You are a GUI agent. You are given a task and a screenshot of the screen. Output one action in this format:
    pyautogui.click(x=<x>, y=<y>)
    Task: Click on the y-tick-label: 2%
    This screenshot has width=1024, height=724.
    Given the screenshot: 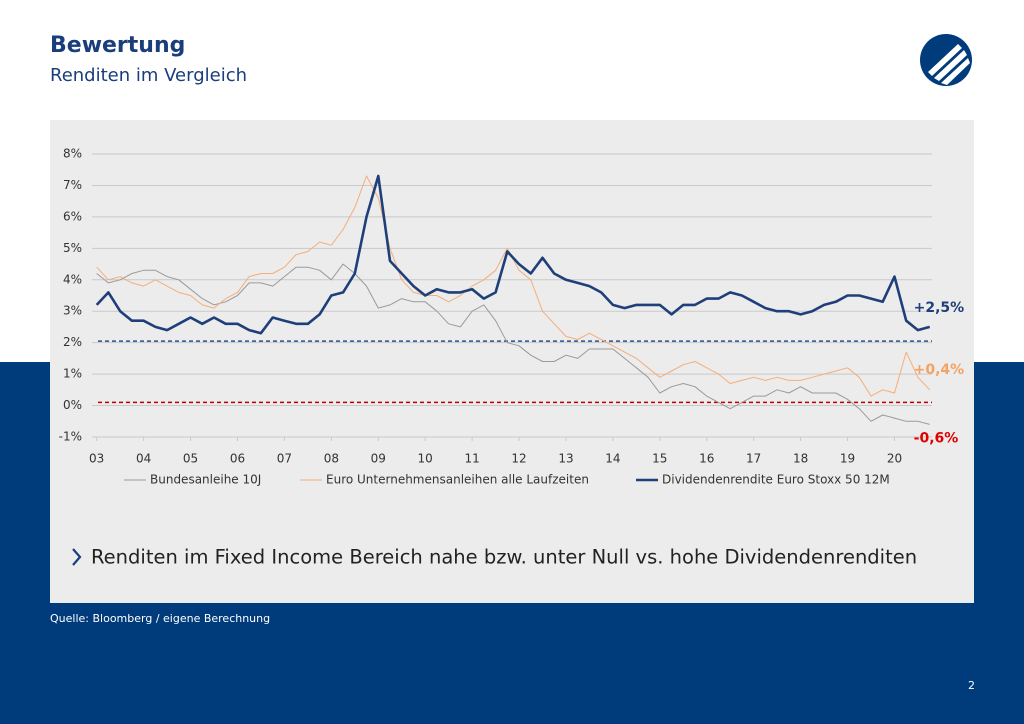 What is the action you would take?
    pyautogui.click(x=72, y=342)
    